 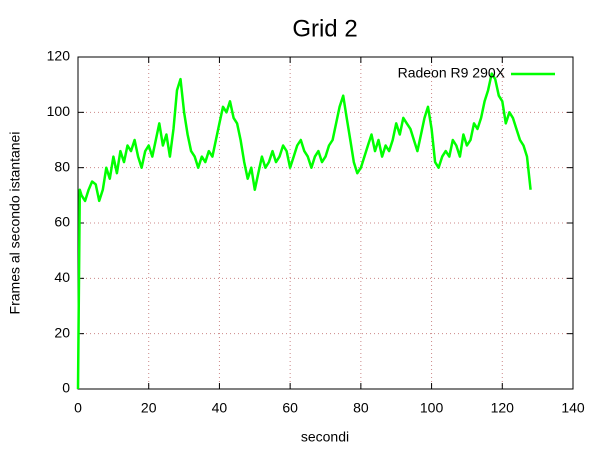 I want to click on y-tick-label: 0, so click(x=66, y=388).